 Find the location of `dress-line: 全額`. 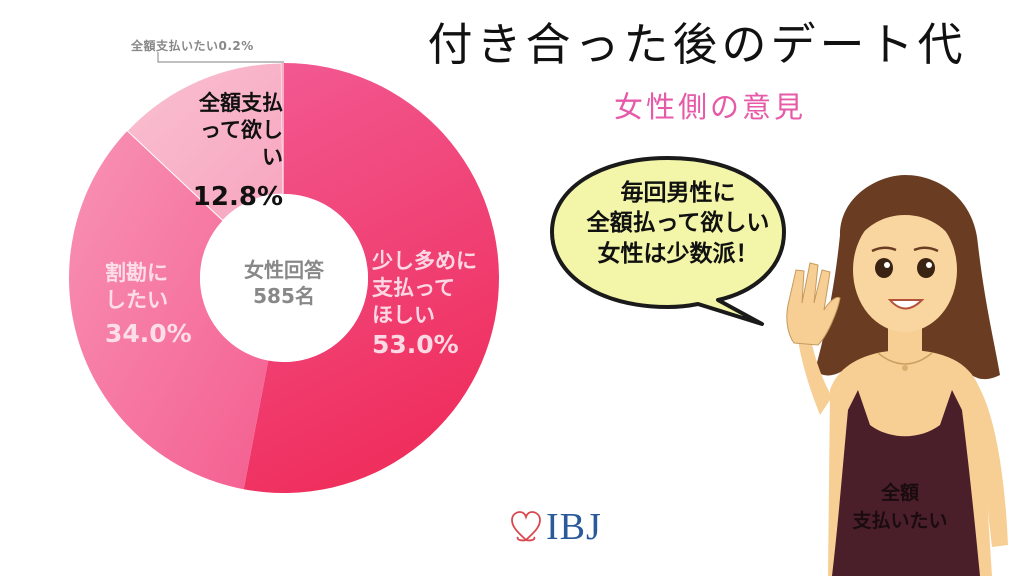

dress-line: 全額 is located at coordinates (899, 493).